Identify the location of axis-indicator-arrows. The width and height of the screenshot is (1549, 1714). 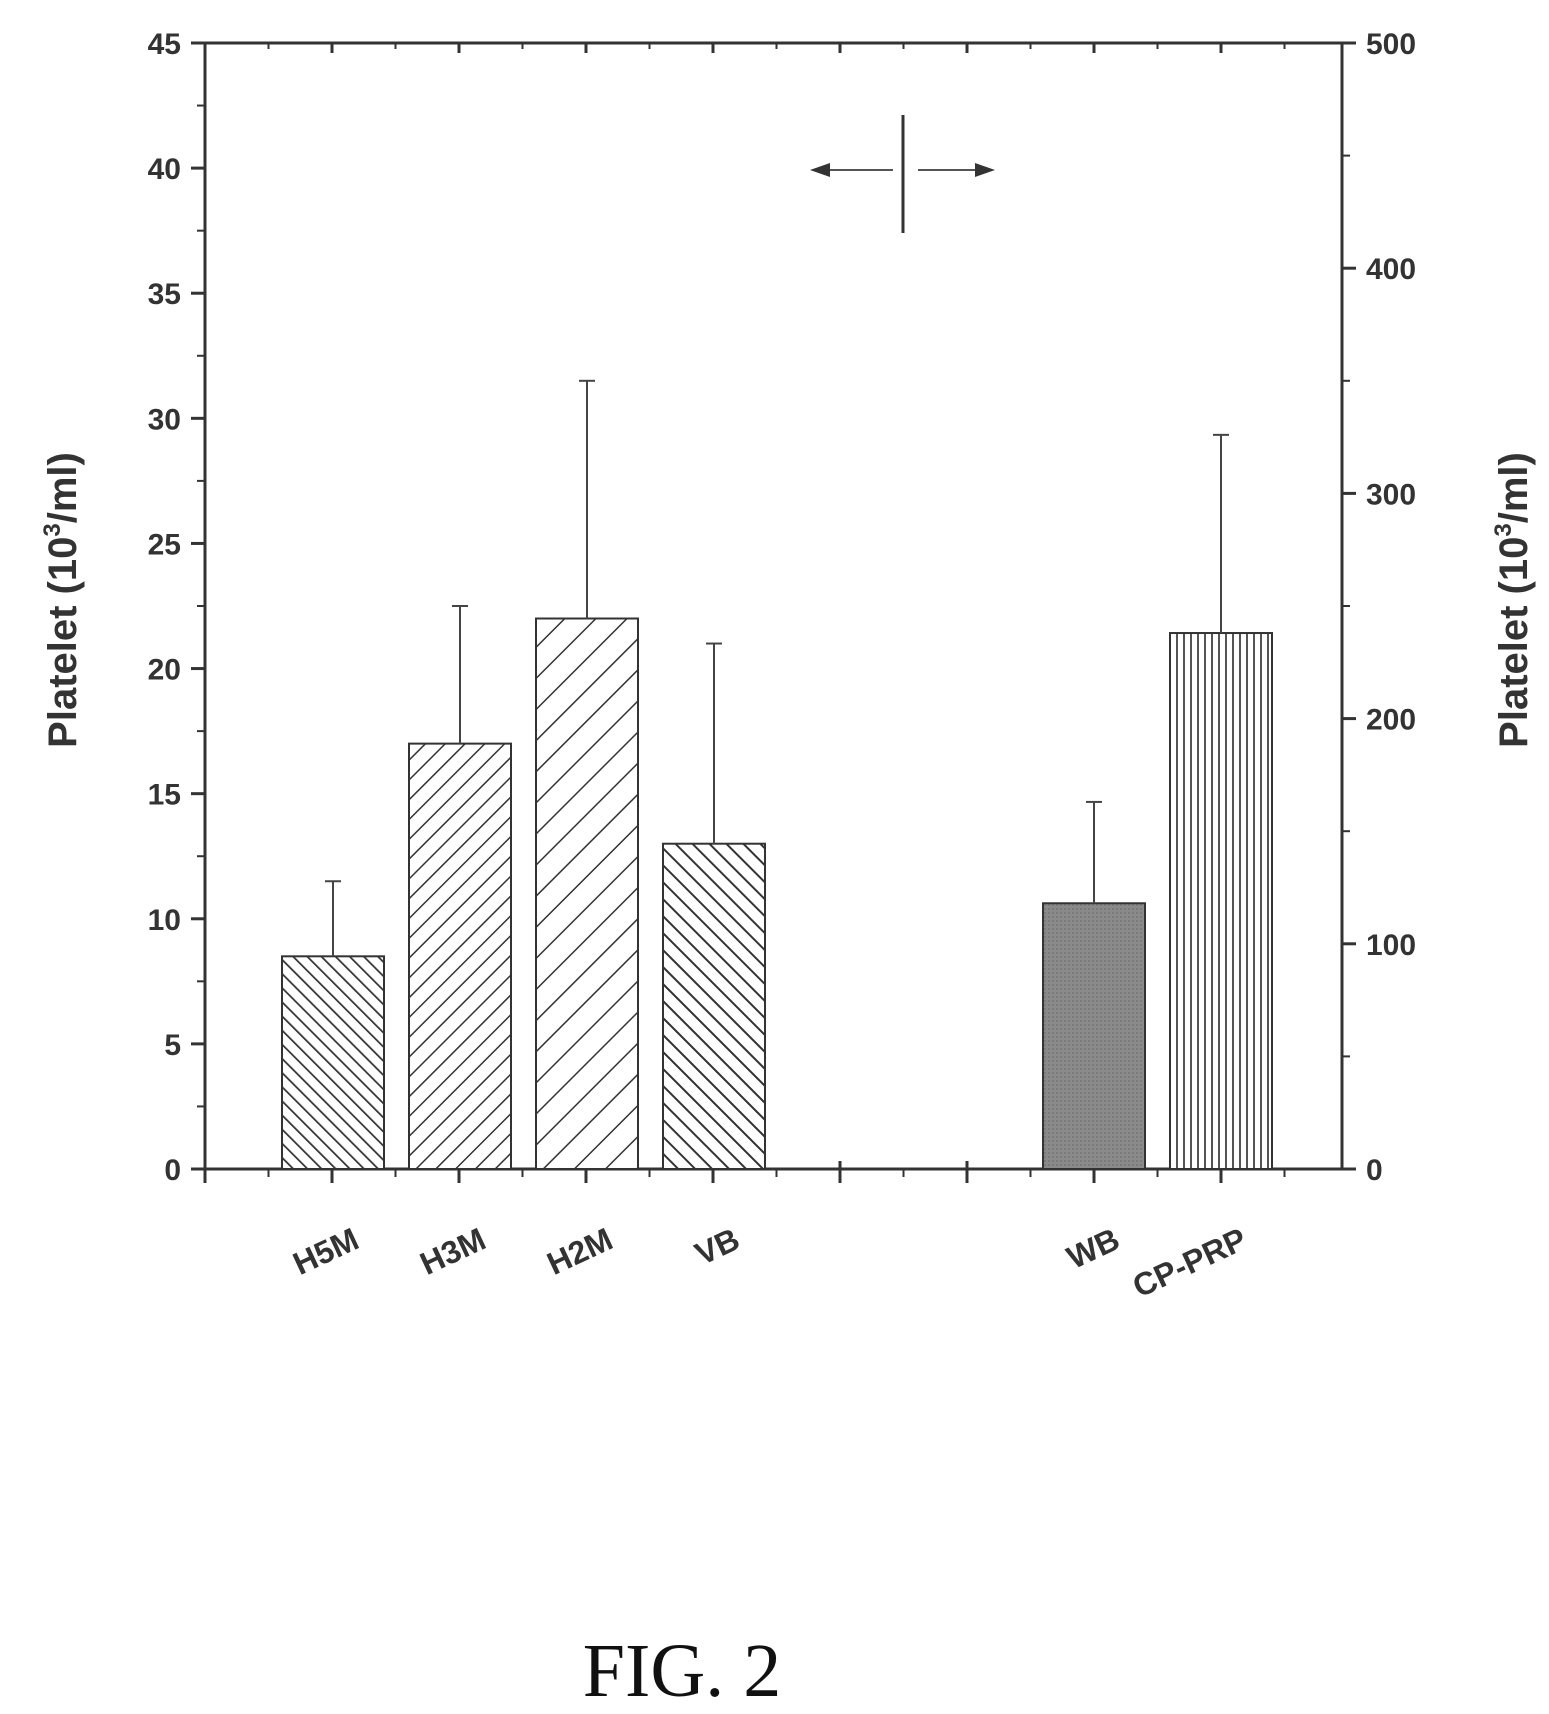
(902, 174).